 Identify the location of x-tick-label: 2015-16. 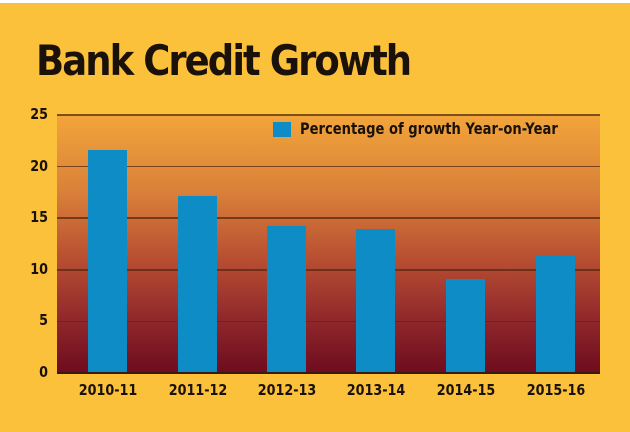
(555, 390).